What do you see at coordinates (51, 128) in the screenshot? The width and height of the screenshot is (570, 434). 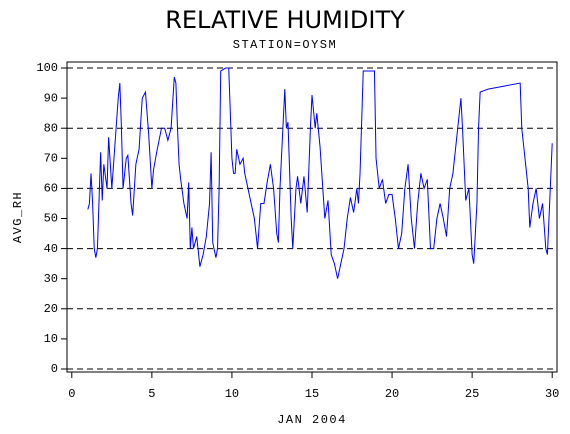 I see `y-tick-label: 80` at bounding box center [51, 128].